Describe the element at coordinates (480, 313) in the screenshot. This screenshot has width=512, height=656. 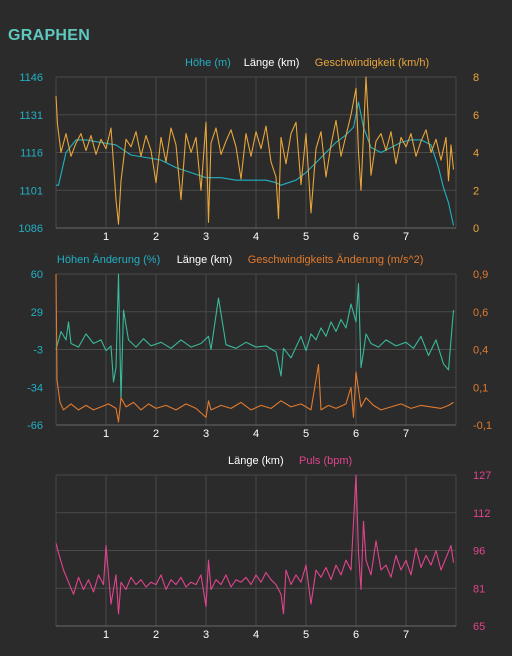
I see `y-right-tick-label: 0,6` at that location.